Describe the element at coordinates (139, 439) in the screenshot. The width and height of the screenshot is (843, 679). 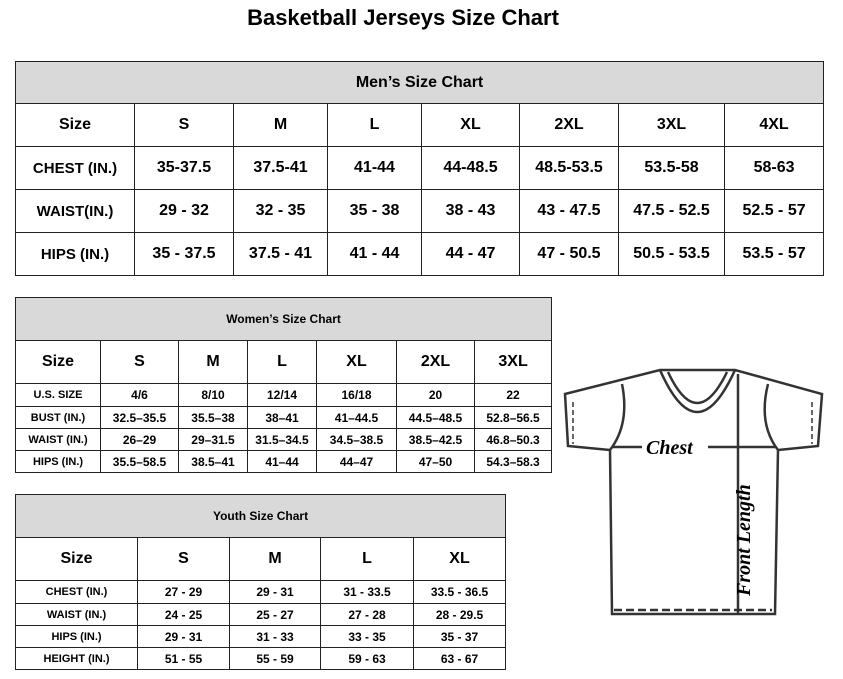
I see `table-cell: 26–29` at that location.